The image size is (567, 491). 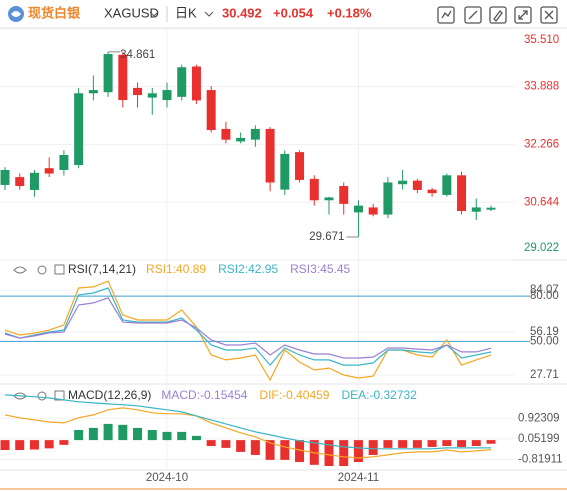 What do you see at coordinates (20, 270) in the screenshot?
I see `eye-icon` at bounding box center [20, 270].